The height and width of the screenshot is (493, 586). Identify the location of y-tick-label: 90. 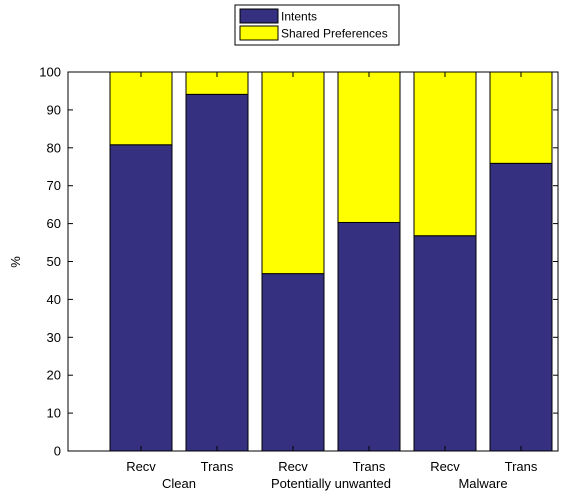
(54, 109).